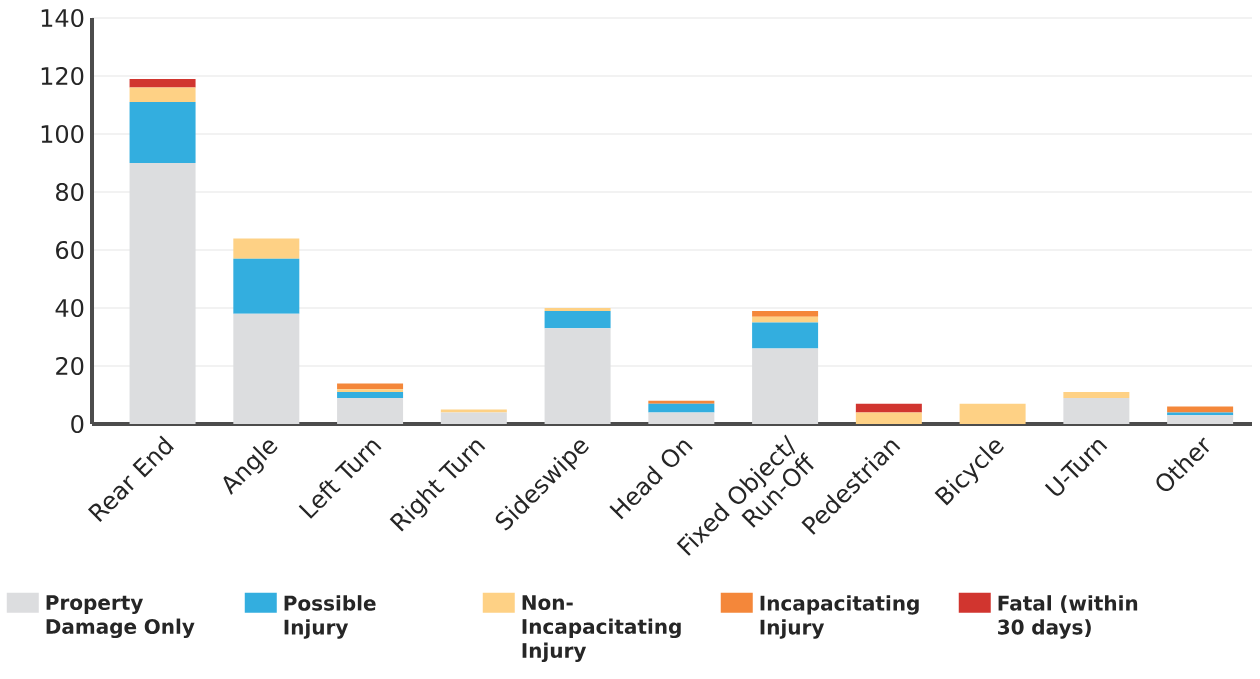 Image resolution: width=1260 pixels, height=679 pixels. I want to click on legend-label: Non-Incapacitating Injury, so click(601, 629).